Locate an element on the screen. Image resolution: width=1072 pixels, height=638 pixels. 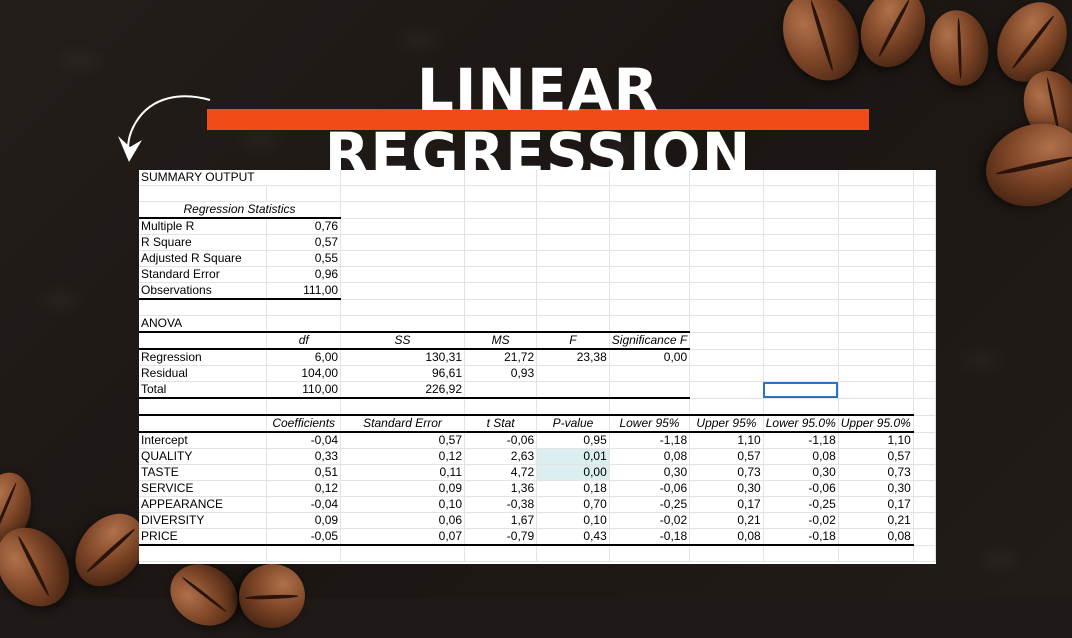
stat-label: Adjusted R Square is located at coordinates (203, 258).